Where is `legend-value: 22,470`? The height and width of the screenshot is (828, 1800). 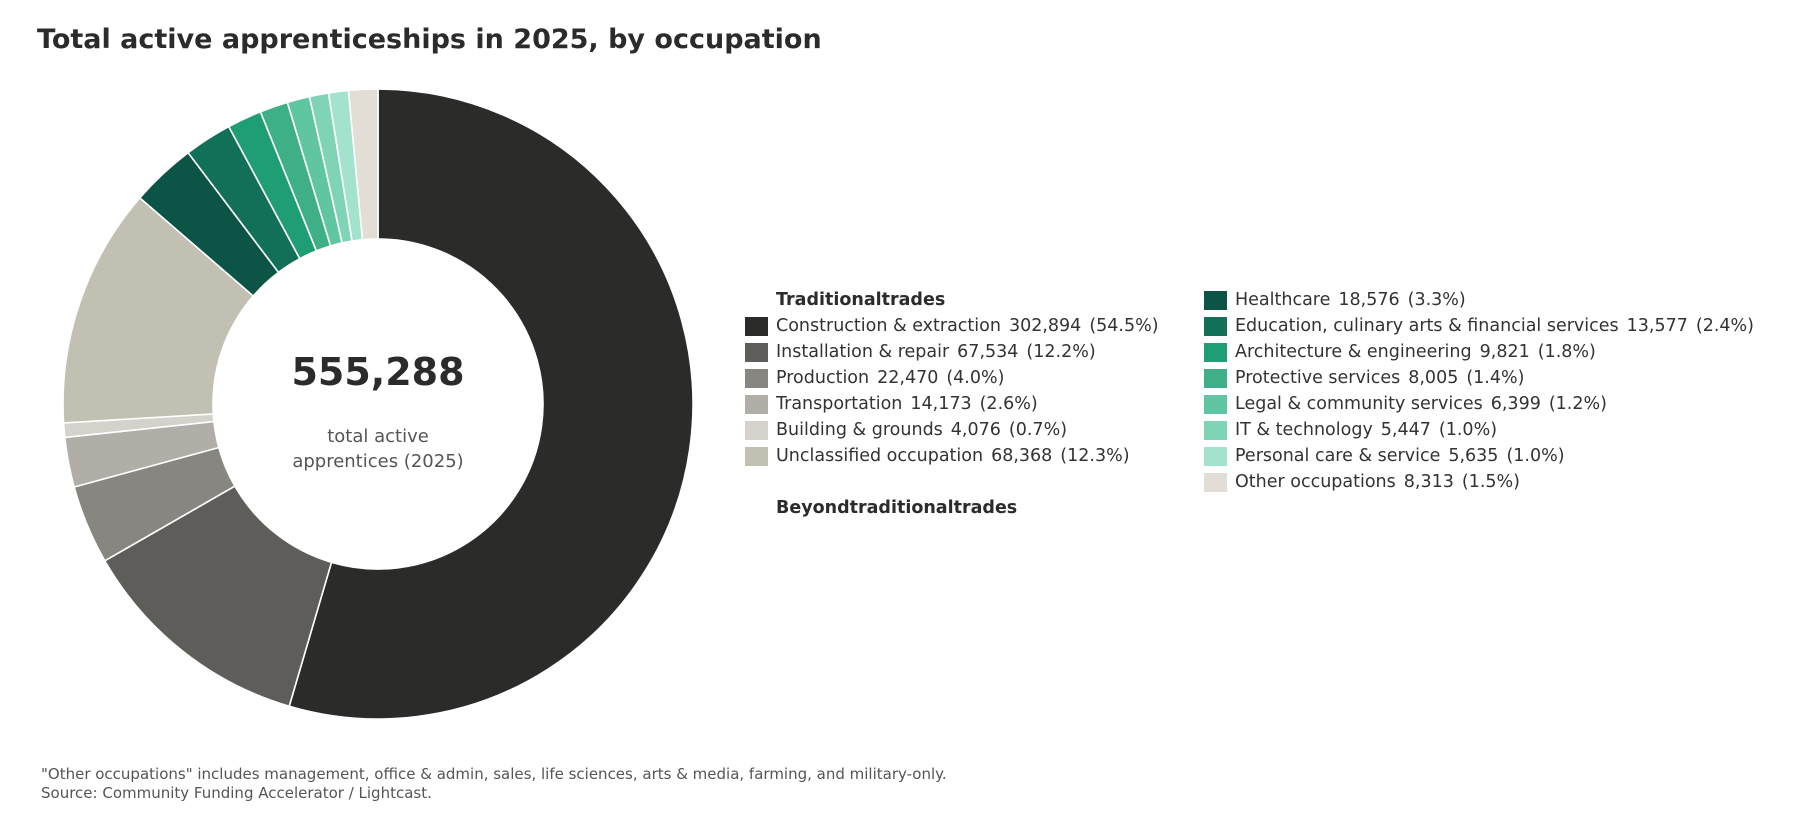
legend-value: 22,470 is located at coordinates (908, 378).